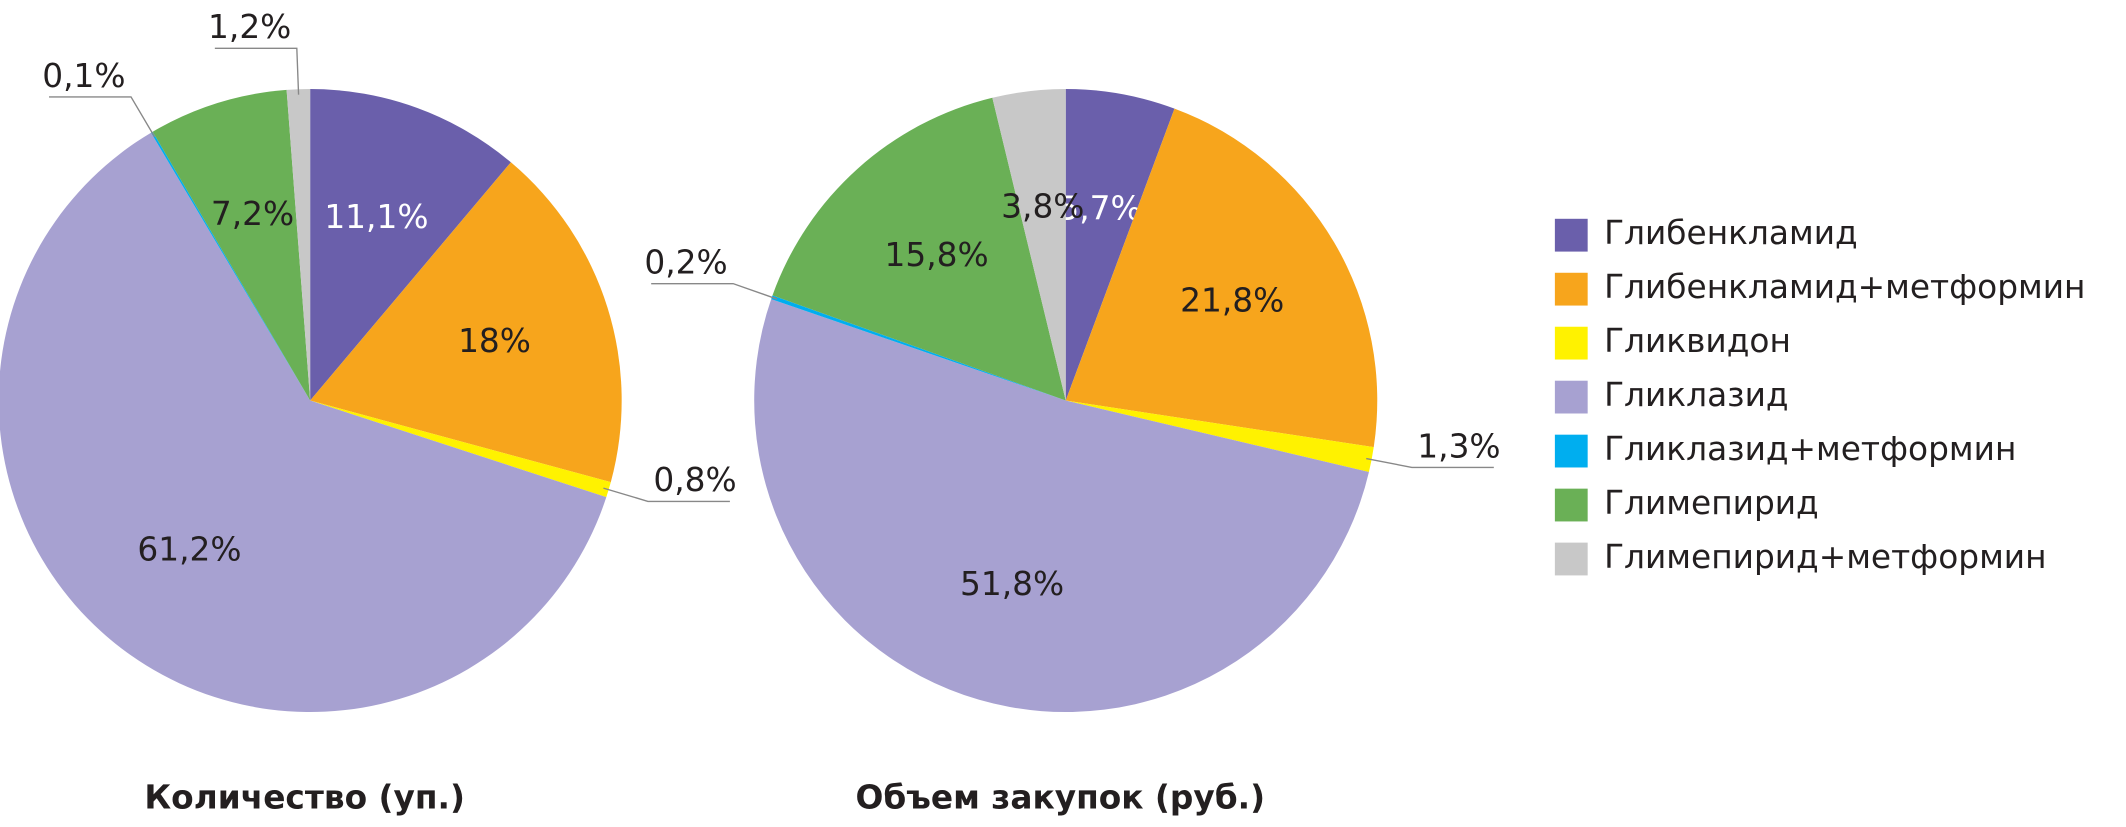  What do you see at coordinates (1731, 233) in the screenshot?
I see `legend-label: Глибенкламид` at bounding box center [1731, 233].